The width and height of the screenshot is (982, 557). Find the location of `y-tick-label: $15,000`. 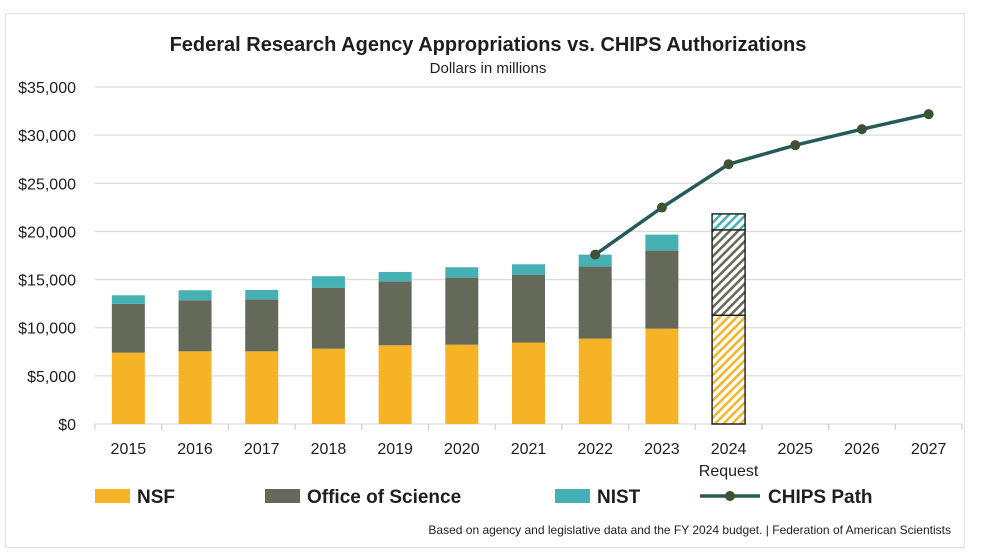

y-tick-label: $15,000 is located at coordinates (47, 281).